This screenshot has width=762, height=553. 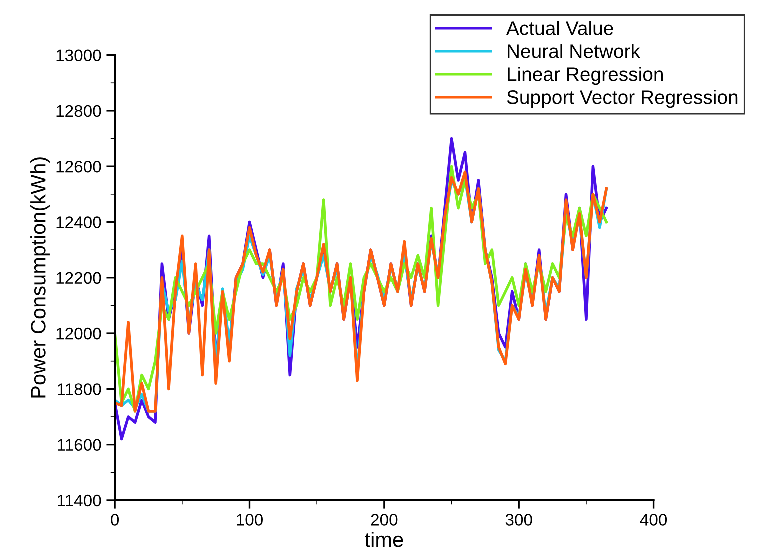 I want to click on legend-label: Neural Network, so click(x=574, y=51).